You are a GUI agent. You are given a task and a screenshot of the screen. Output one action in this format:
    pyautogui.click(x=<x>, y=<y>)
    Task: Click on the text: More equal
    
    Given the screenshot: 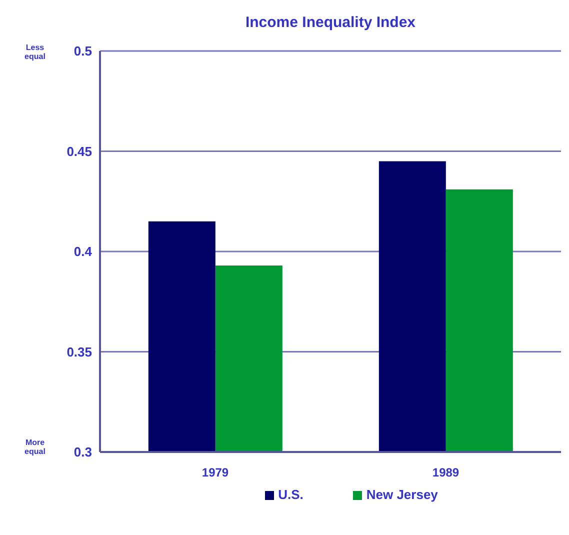 What is the action you would take?
    pyautogui.click(x=35, y=447)
    